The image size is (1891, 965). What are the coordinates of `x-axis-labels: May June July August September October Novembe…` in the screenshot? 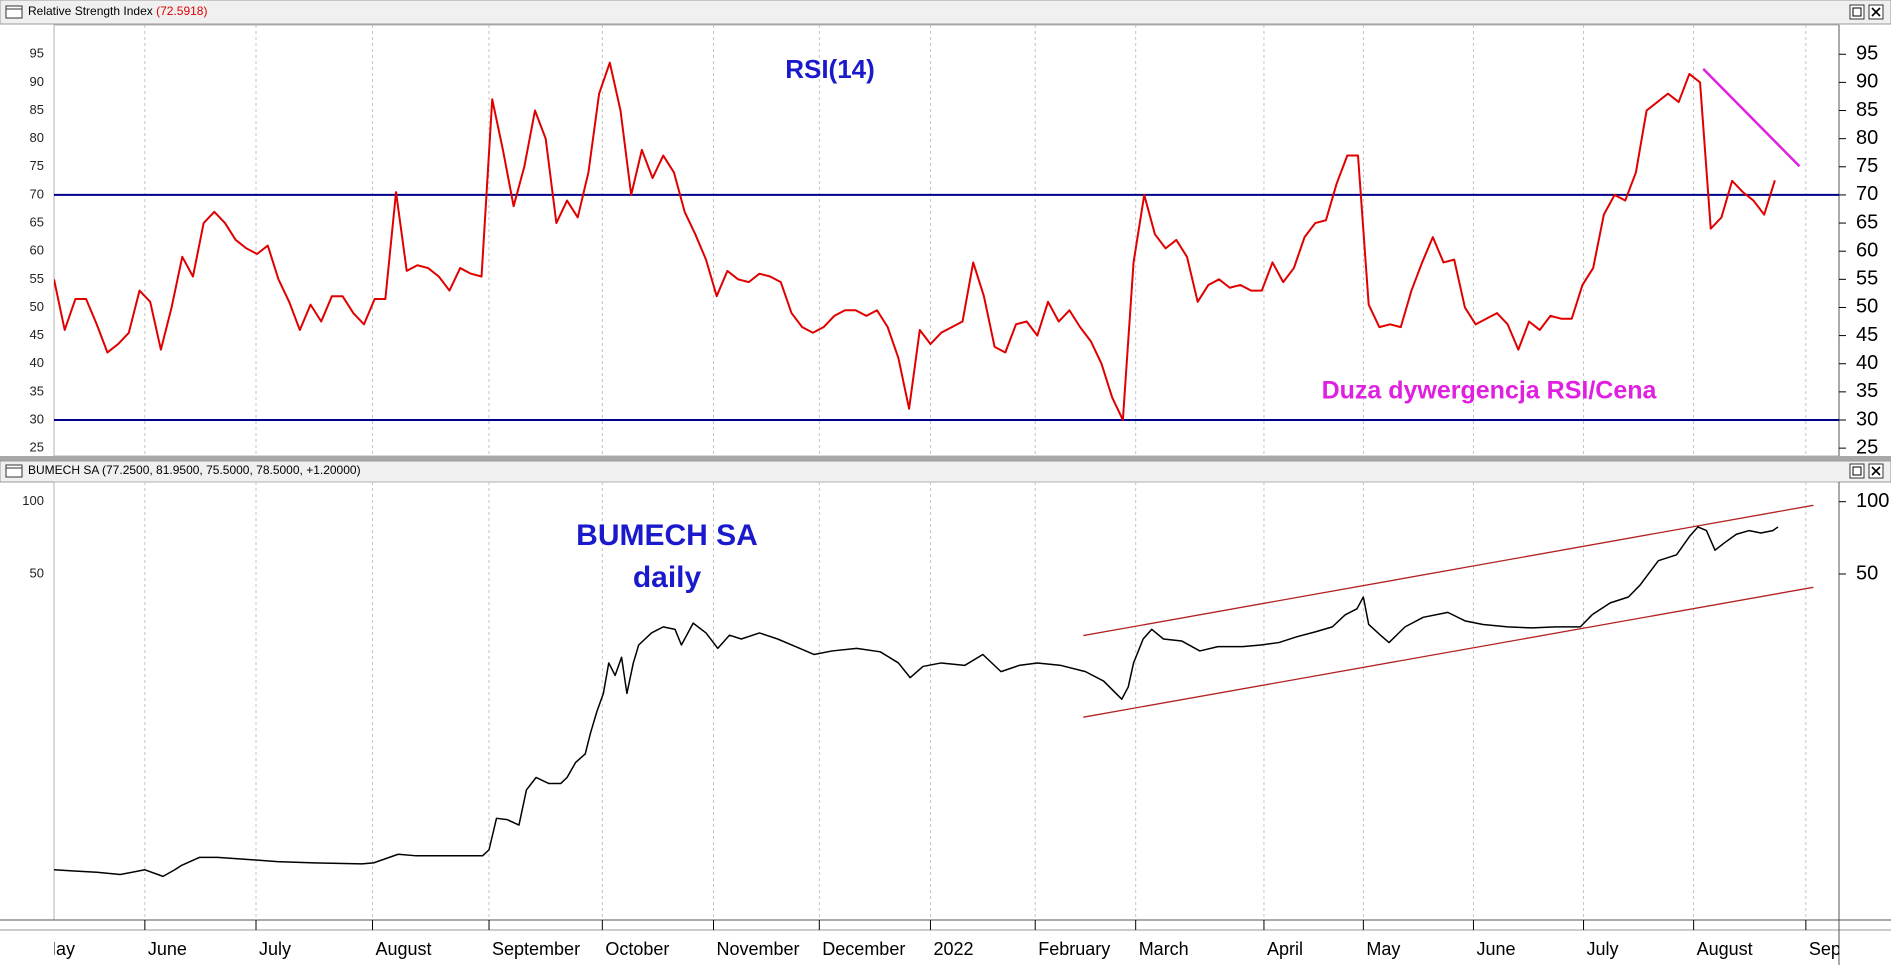 It's located at (941, 939).